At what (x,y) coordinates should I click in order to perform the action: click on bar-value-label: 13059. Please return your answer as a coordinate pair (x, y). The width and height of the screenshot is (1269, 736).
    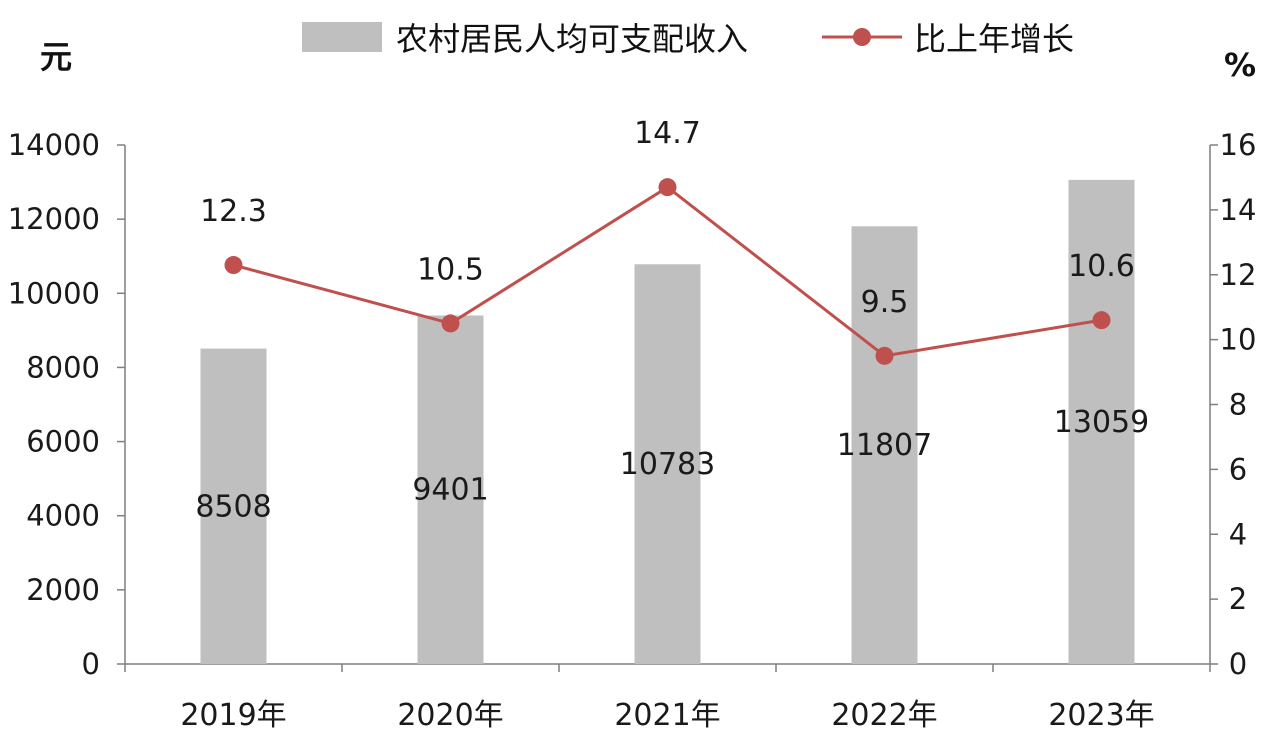
    Looking at the image, I should click on (1101, 422).